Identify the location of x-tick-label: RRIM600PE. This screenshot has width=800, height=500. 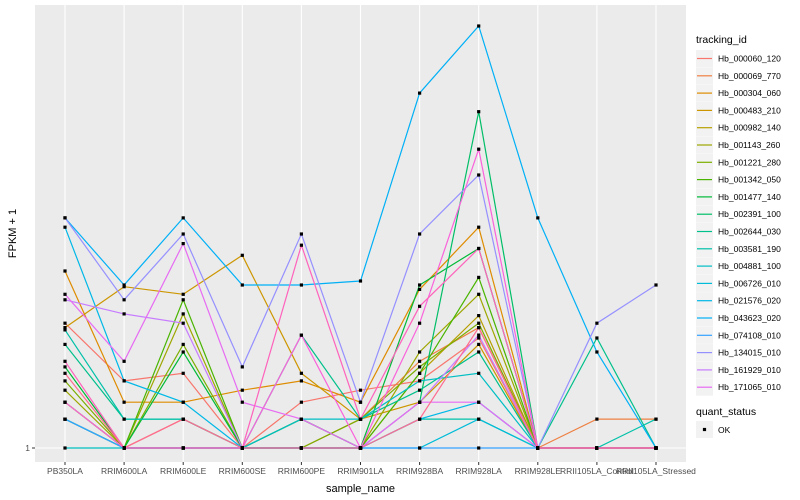
(302, 471).